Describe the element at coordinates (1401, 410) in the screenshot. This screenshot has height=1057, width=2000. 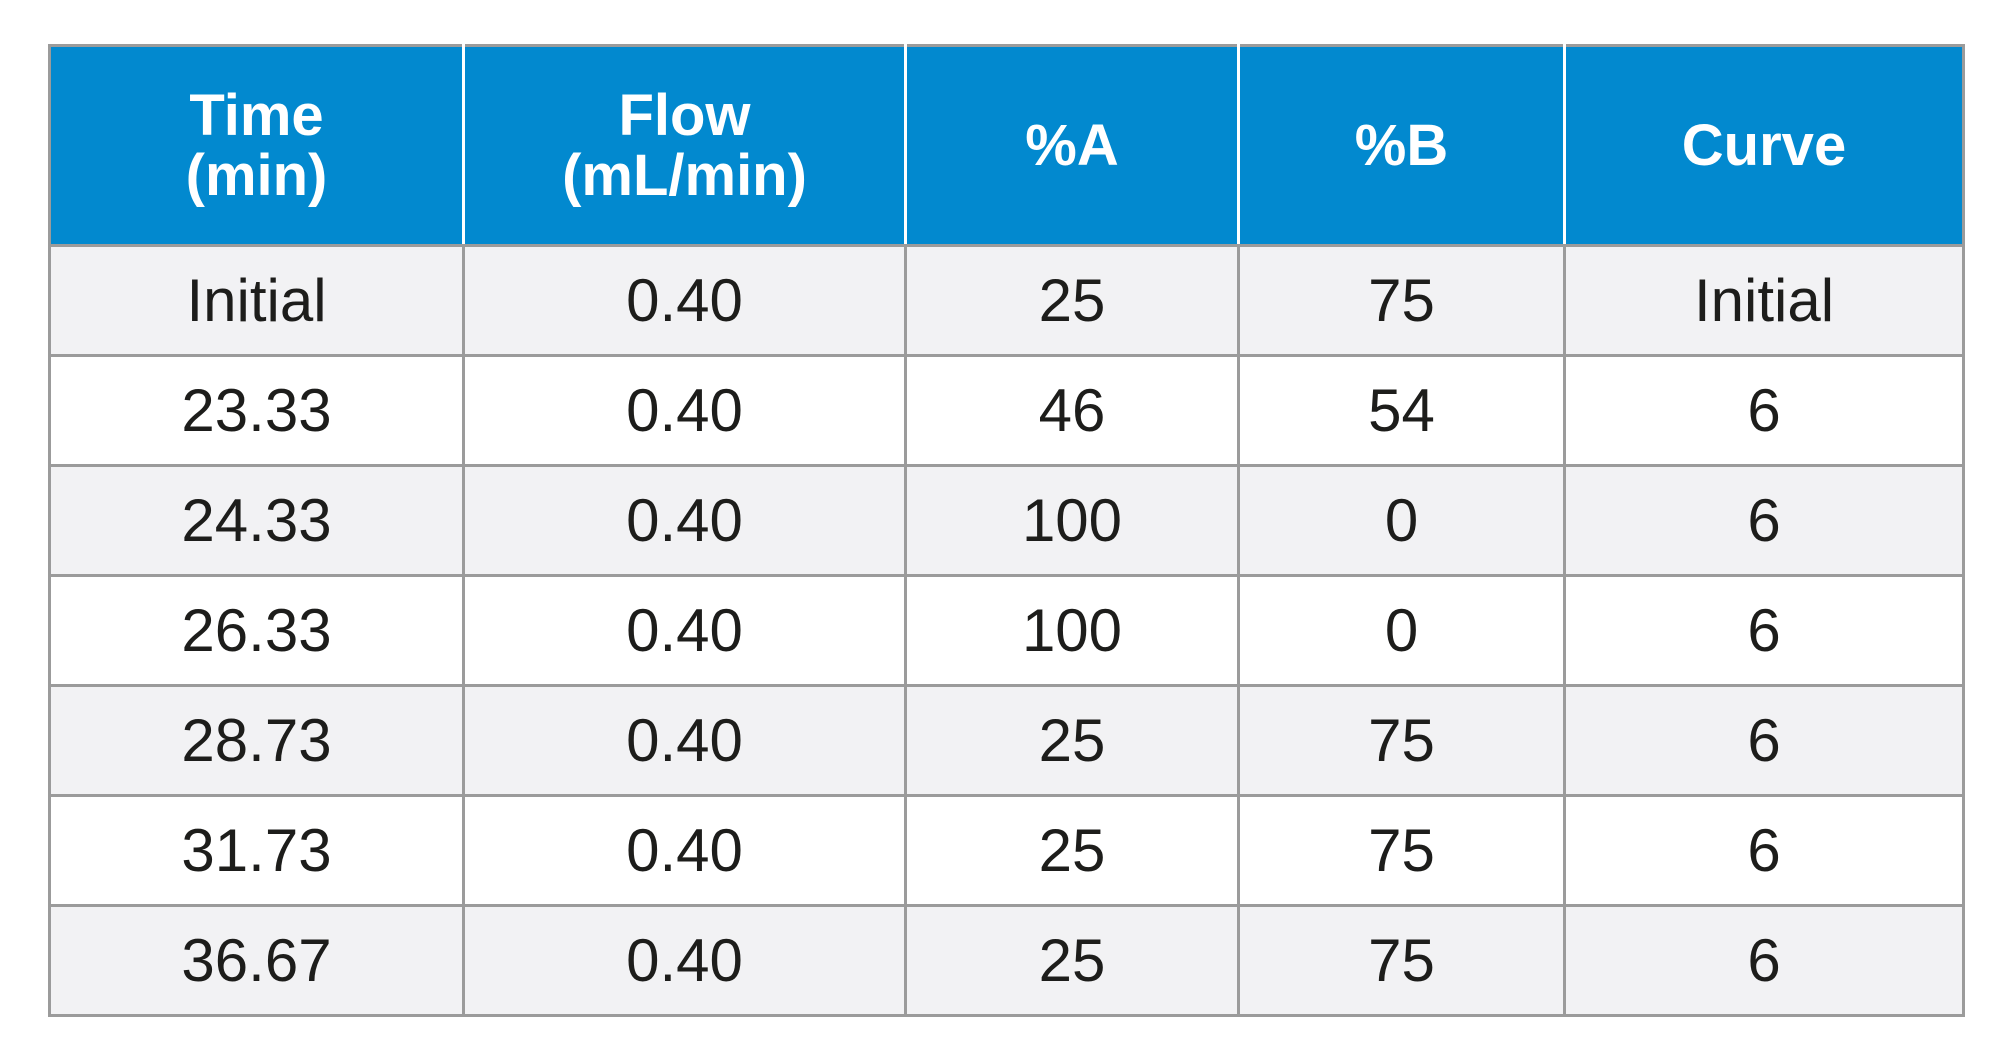
I see `cell-percent-b: 54` at that location.